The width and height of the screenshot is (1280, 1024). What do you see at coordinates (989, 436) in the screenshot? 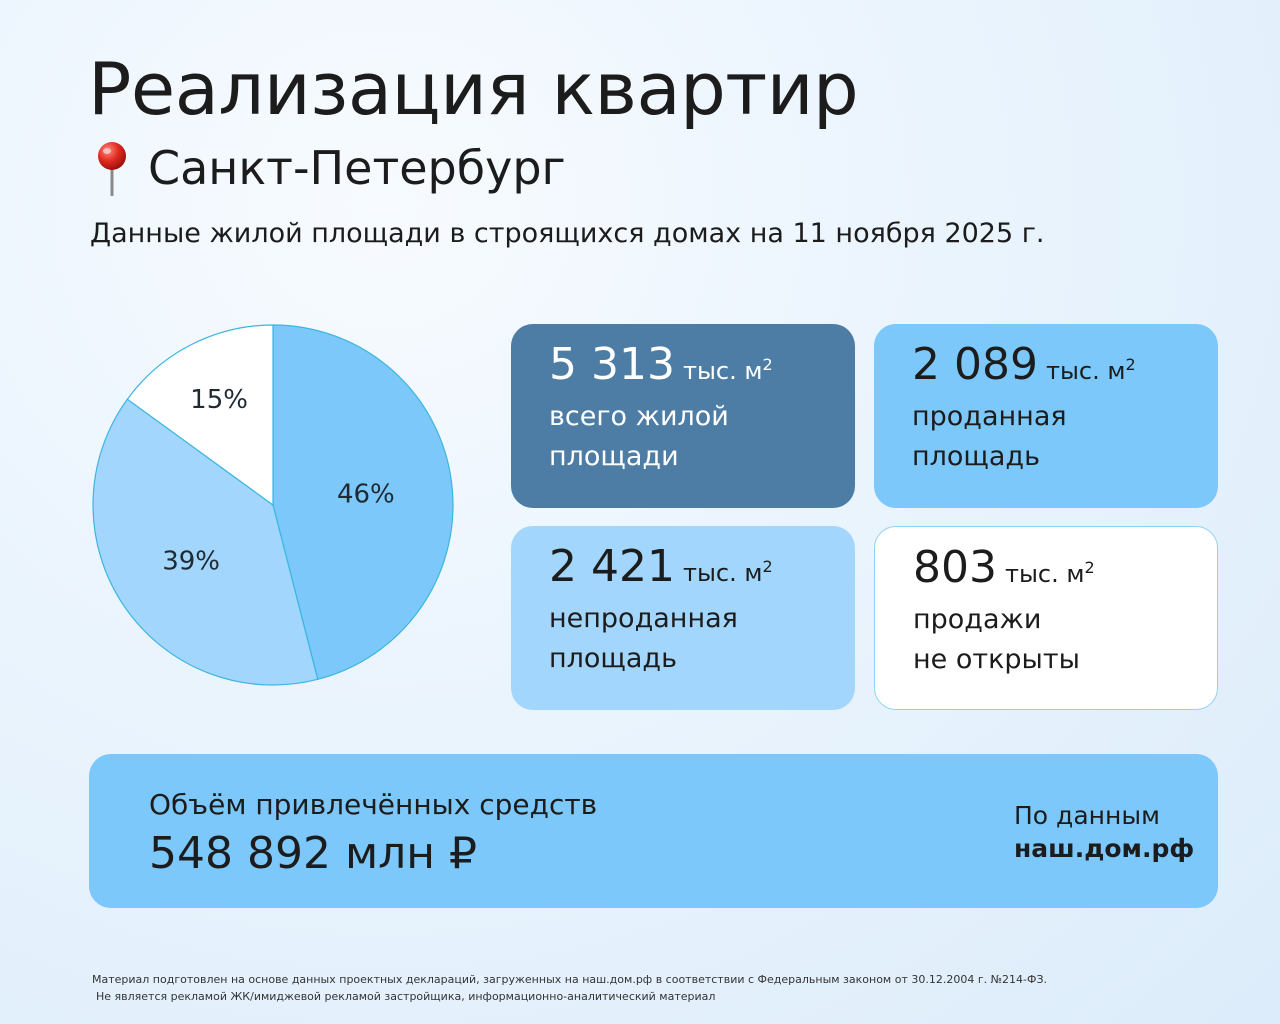
I see `card-description: проданная площадь` at bounding box center [989, 436].